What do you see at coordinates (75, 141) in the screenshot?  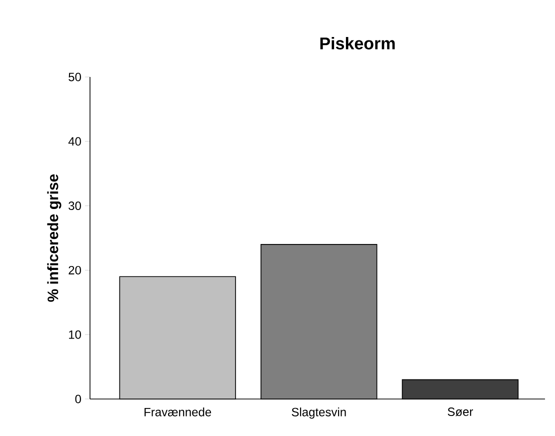 I see `y-tick-label: 40` at bounding box center [75, 141].